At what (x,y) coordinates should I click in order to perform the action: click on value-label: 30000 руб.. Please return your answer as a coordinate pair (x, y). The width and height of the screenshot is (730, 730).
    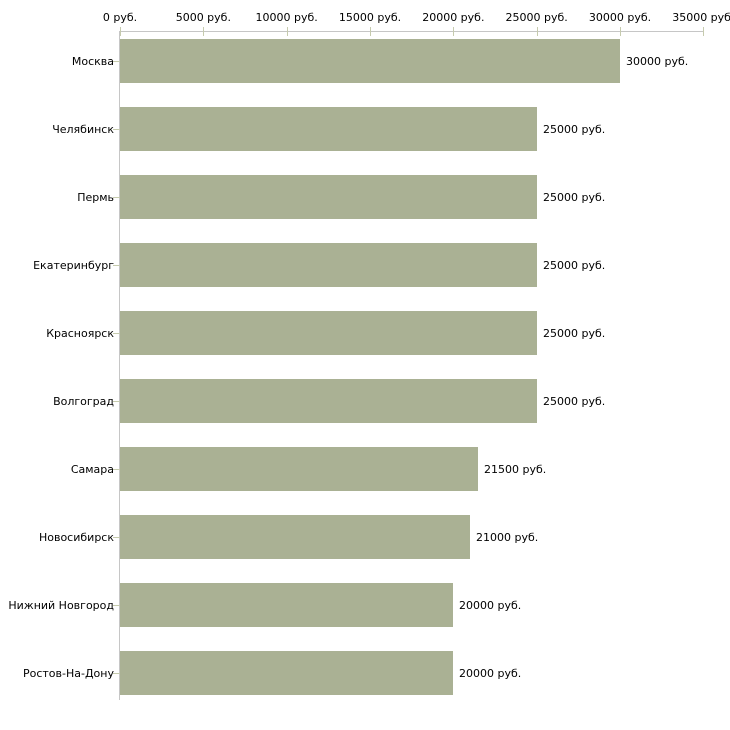
    Looking at the image, I should click on (657, 61).